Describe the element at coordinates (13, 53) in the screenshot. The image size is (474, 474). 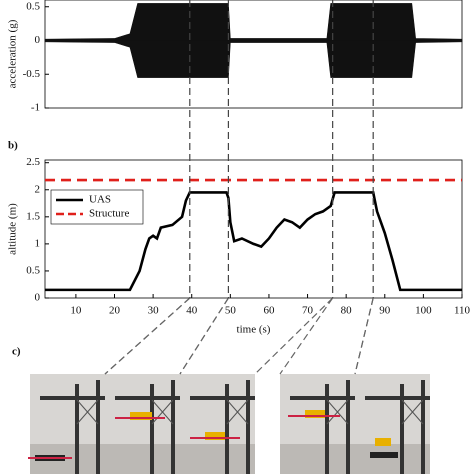
I see `y-axis-label: acceleration (g)` at that location.